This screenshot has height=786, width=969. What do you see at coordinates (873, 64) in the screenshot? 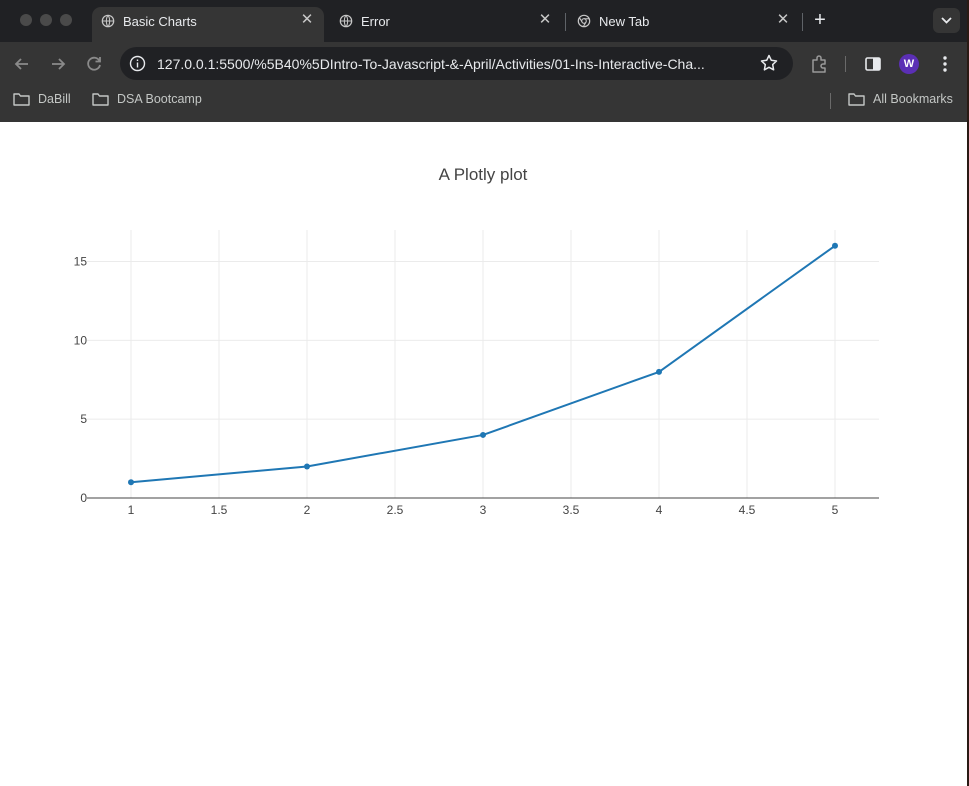
I see `side-panel-icon` at bounding box center [873, 64].